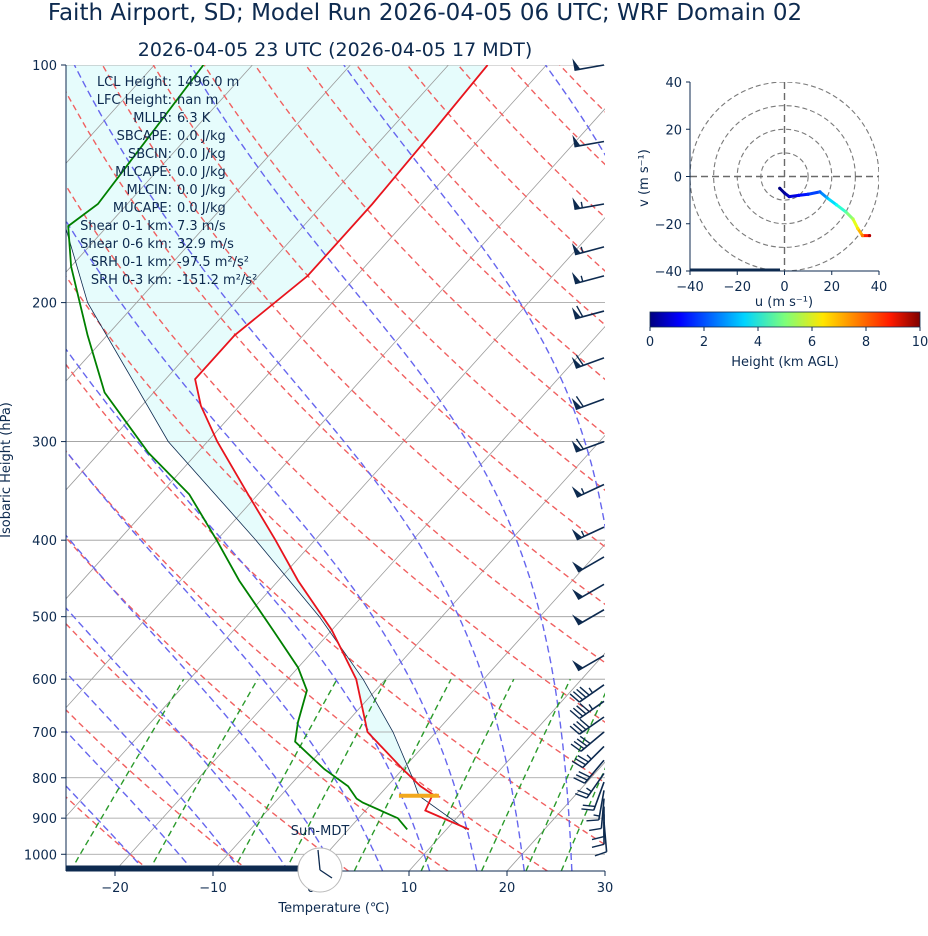  Describe the element at coordinates (785, 319) in the screenshot. I see `colorbar-gradient` at that location.